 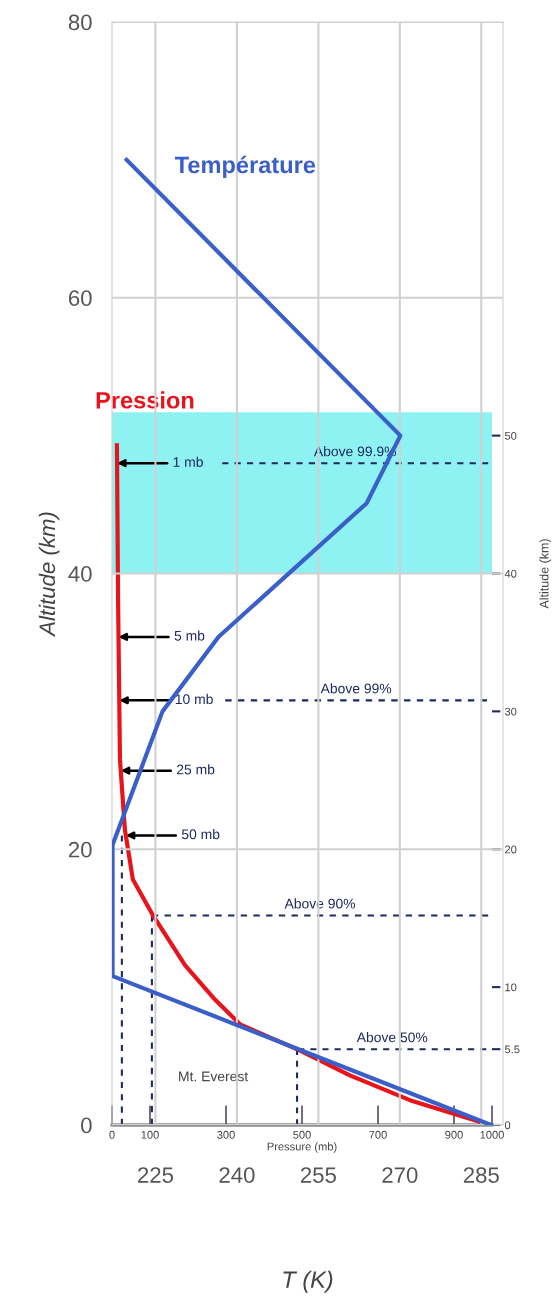 What do you see at coordinates (195, 769) in the screenshot?
I see `annotation: 25 mb` at bounding box center [195, 769].